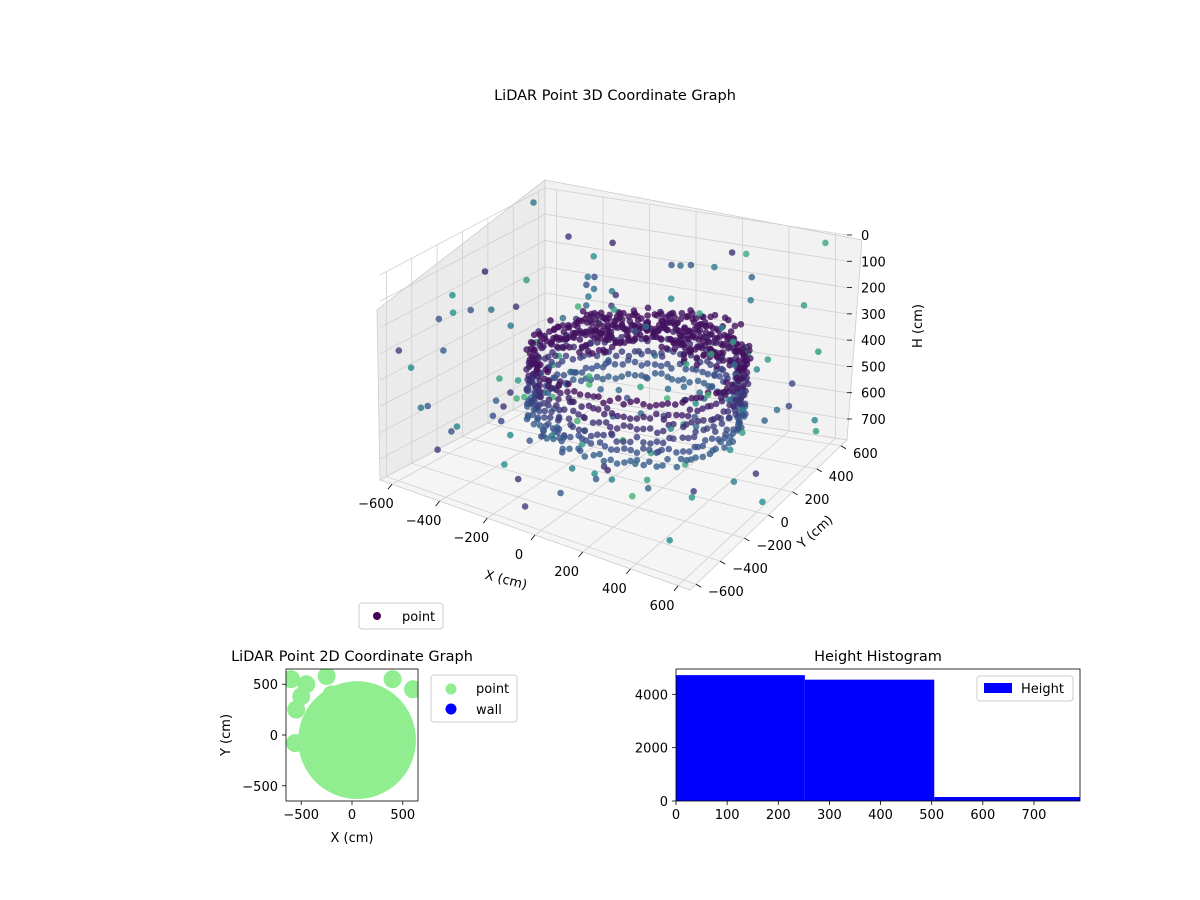 This screenshot has width=1200, height=900. What do you see at coordinates (1025, 688) in the screenshot?
I see `legend-histogram: Height` at bounding box center [1025, 688].